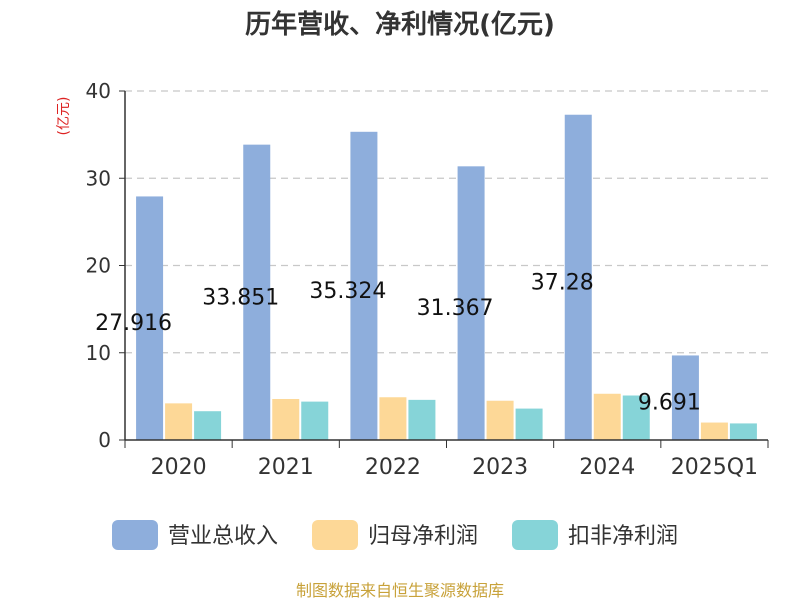 The image size is (800, 601). Describe the element at coordinates (607, 467) in the screenshot. I see `x-tick-label: 2024` at that location.